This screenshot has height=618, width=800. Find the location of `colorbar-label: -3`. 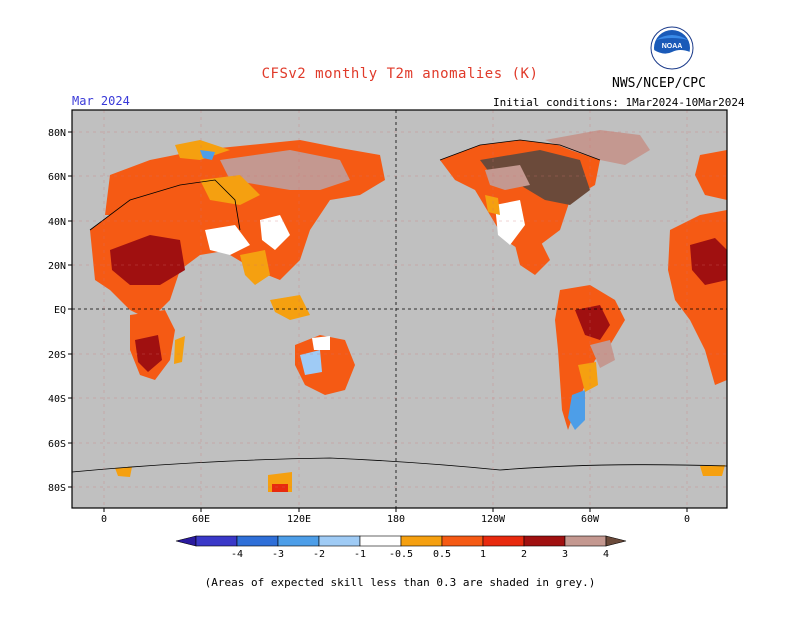

colorbar-label: -3 is located at coordinates (278, 554).